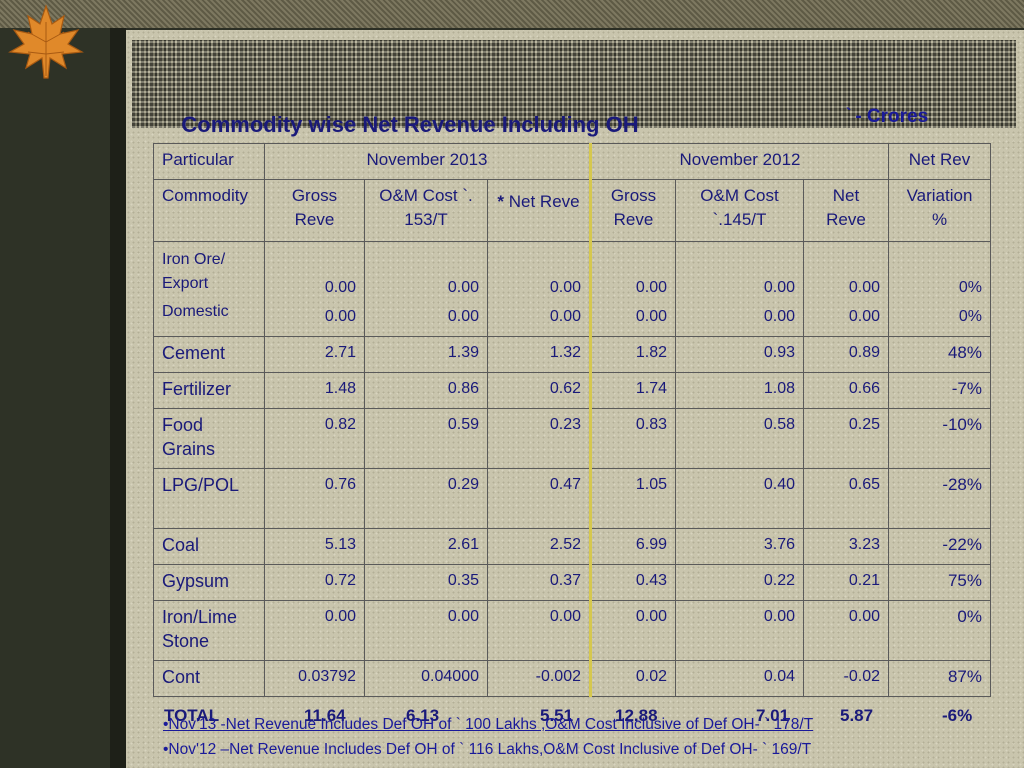  Describe the element at coordinates (314, 438) in the screenshot. I see `cell-gross13: 0.82` at that location.